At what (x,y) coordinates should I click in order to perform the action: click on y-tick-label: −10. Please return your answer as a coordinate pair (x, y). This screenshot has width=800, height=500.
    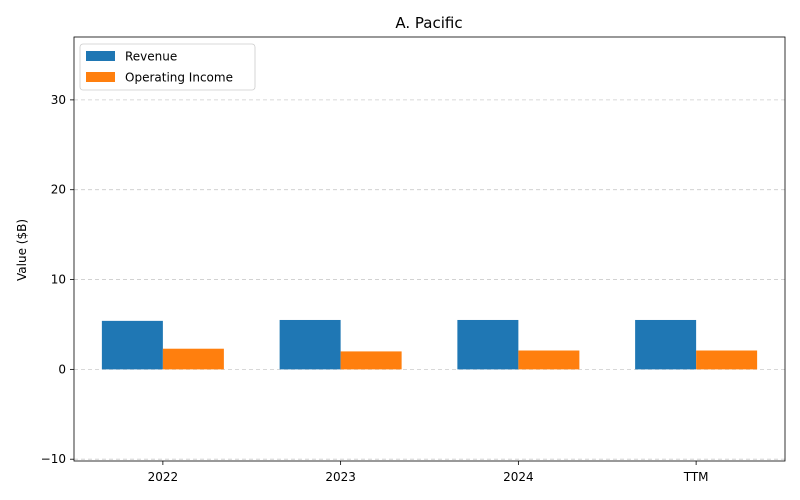
    Looking at the image, I should click on (53, 459).